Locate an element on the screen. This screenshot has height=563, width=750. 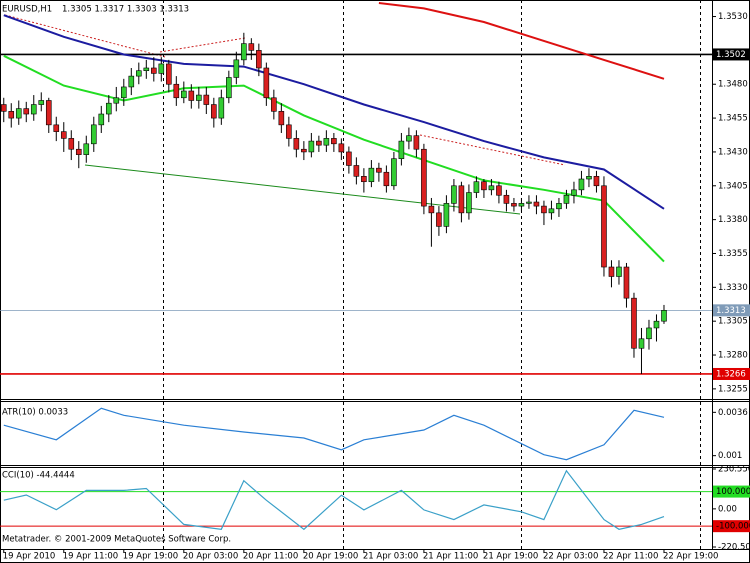
atr-title: ATR(10) 0.0033 is located at coordinates (35, 413).